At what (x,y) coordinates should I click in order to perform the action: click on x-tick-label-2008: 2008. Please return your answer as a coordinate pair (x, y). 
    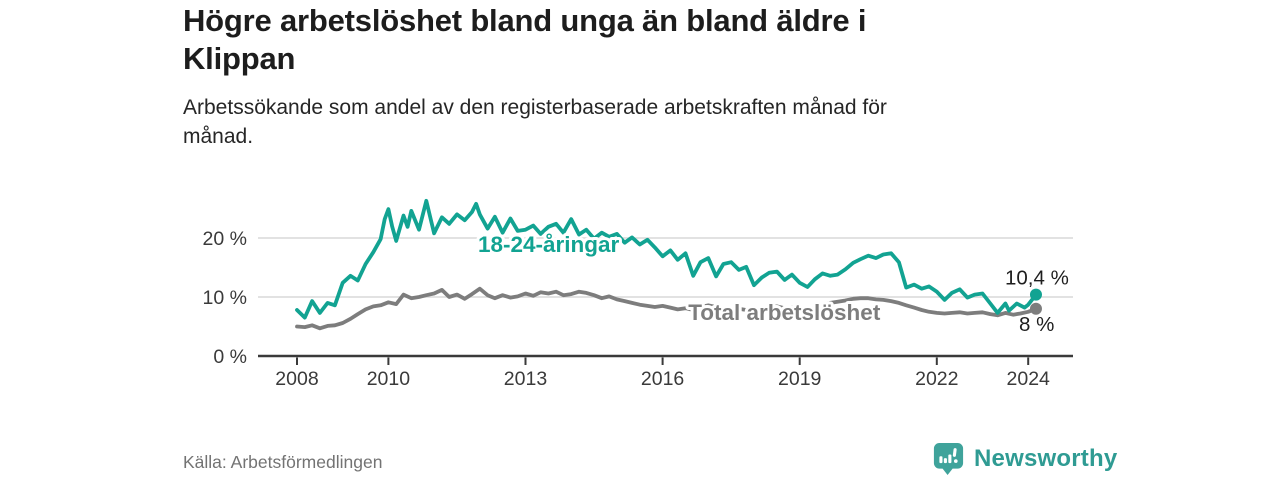
    Looking at the image, I should click on (296, 379).